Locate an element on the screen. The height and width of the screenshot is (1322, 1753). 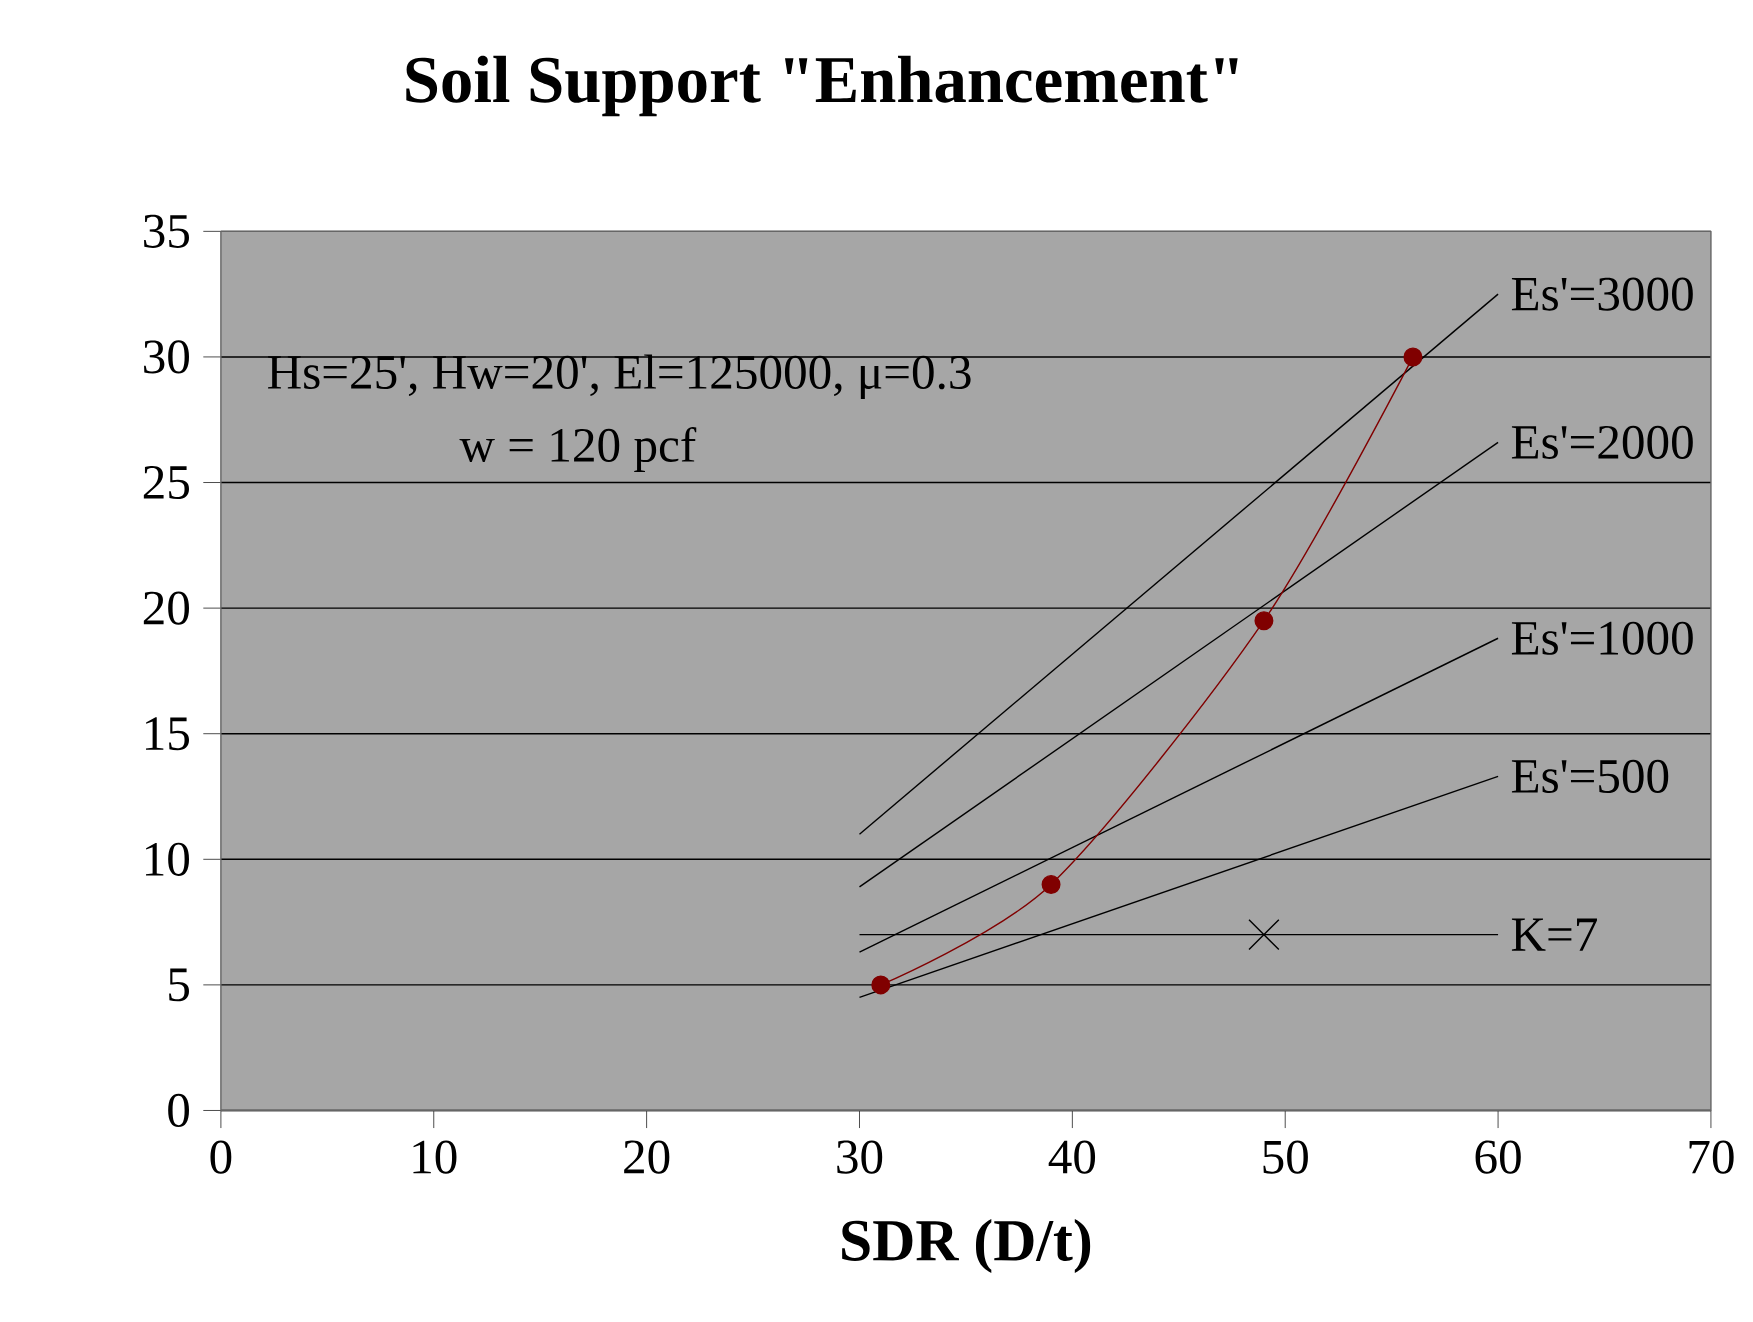
y-tick-label: 0 is located at coordinates (178, 1110).